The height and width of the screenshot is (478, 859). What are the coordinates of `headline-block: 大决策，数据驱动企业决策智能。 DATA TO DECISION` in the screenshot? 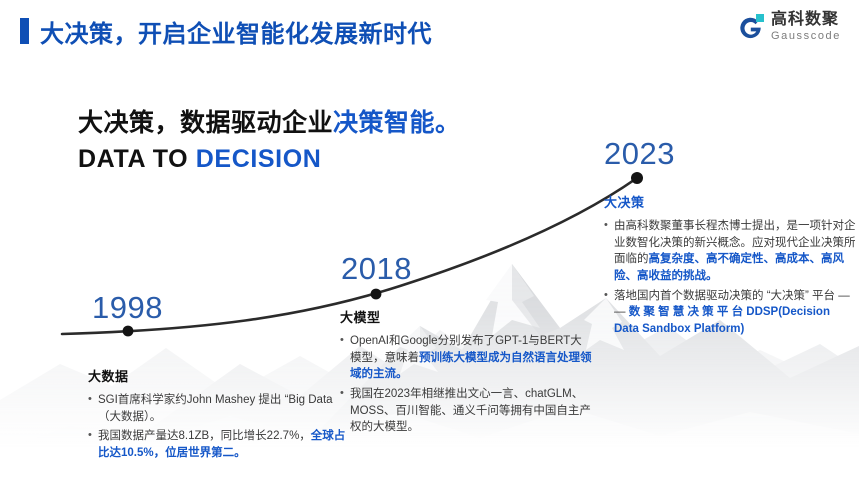 It's located at (269, 141).